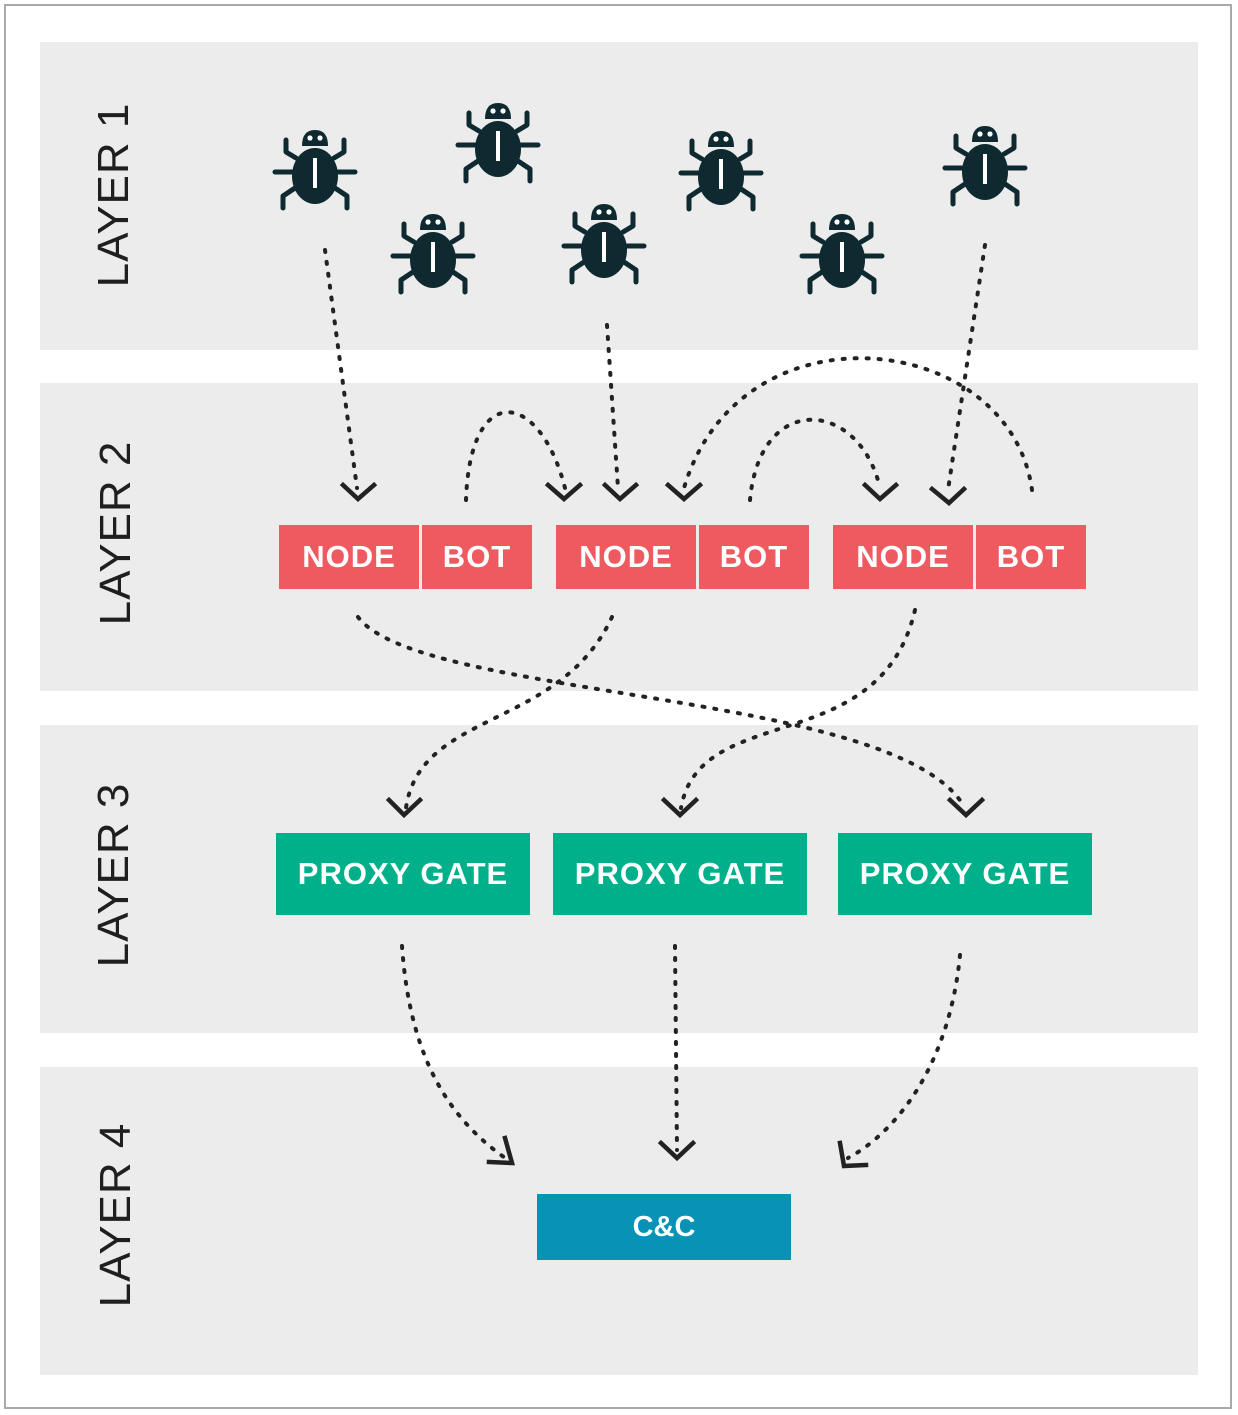 Image resolution: width=1238 pixels, height=1415 pixels. What do you see at coordinates (676, 1048) in the screenshot?
I see `arrow-proxy2-to-cc` at bounding box center [676, 1048].